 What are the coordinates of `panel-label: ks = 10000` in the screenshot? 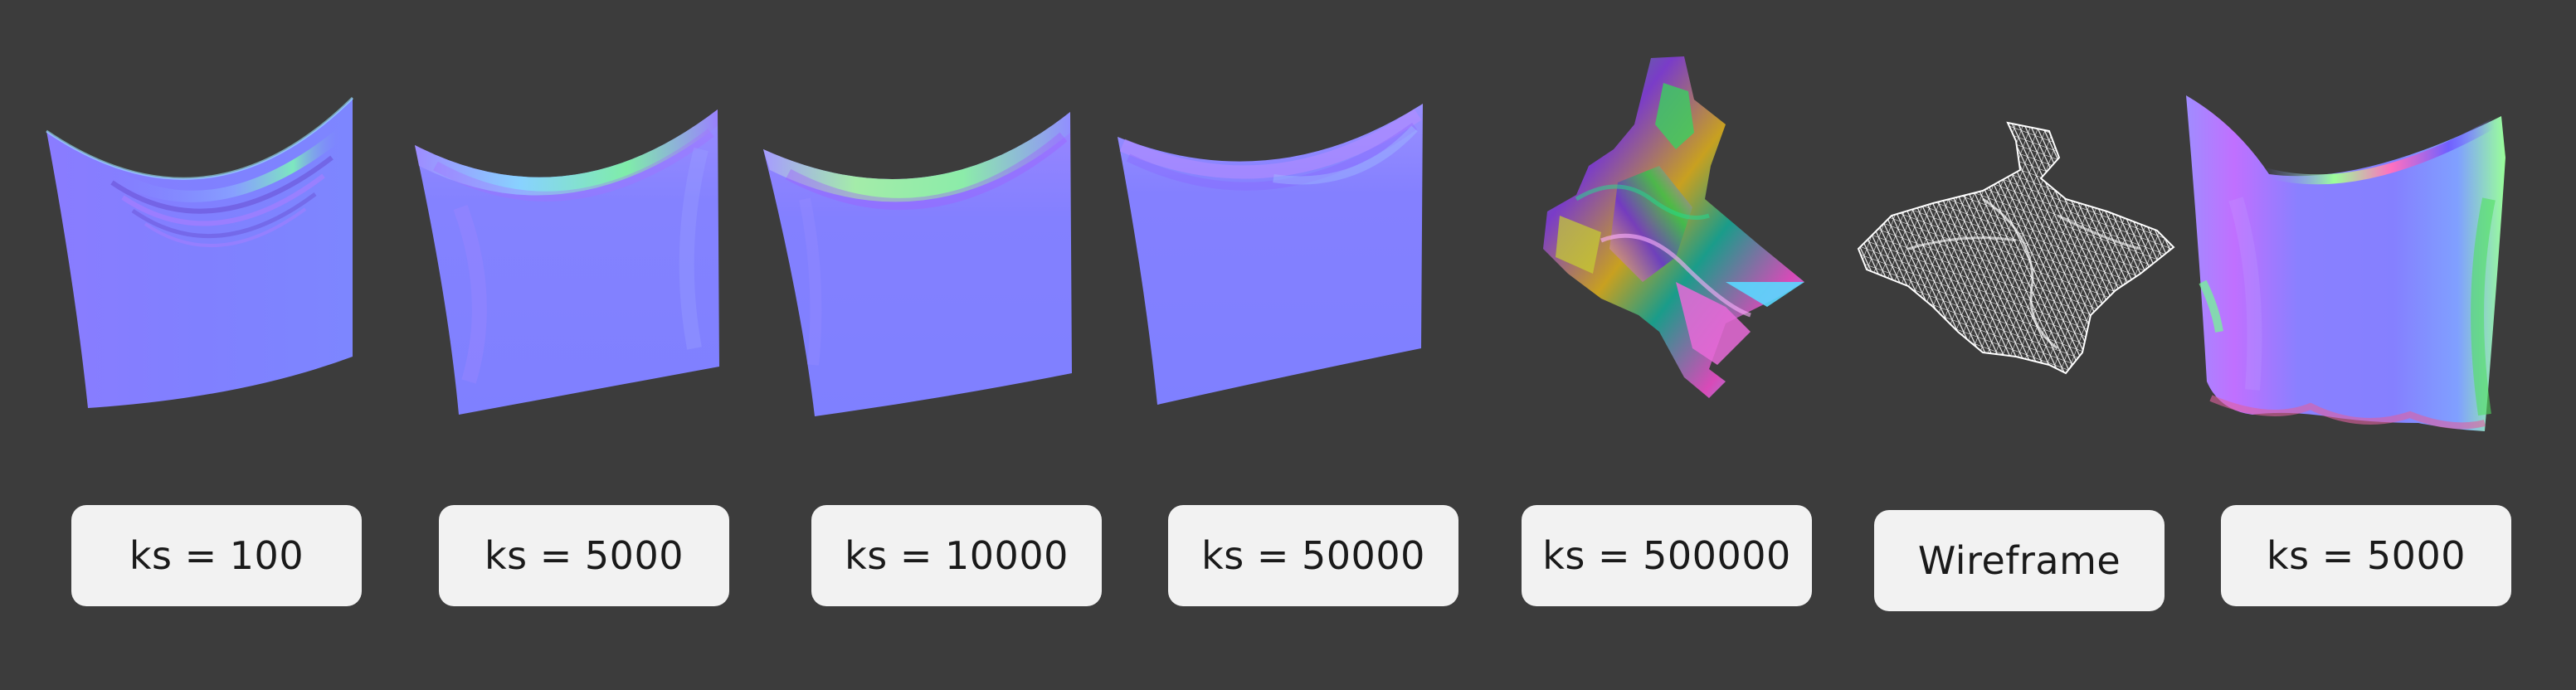 It's located at (957, 555).